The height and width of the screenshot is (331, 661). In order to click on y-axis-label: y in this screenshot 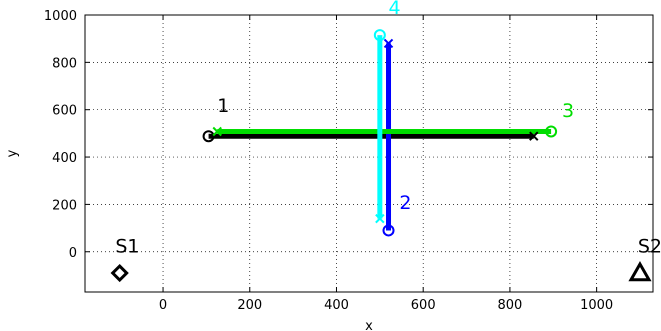, I will do `click(12, 153)`.